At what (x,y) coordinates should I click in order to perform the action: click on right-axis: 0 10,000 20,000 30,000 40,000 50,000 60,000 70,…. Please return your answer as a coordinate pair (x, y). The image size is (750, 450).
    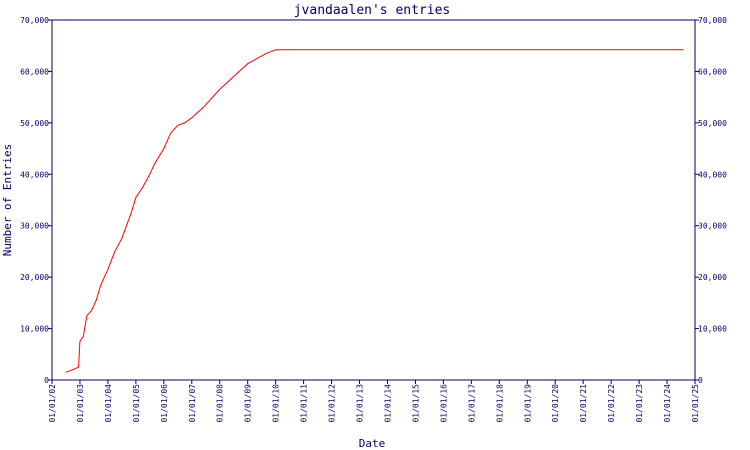
    Looking at the image, I should click on (711, 200).